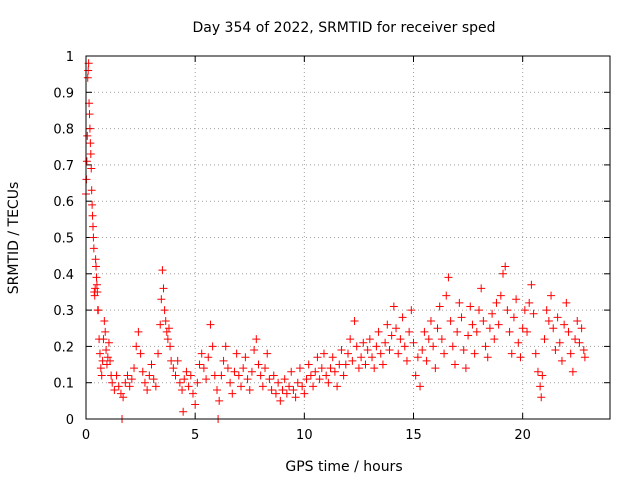  What do you see at coordinates (304, 435) in the screenshot?
I see `x-tick-label: 10` at bounding box center [304, 435].